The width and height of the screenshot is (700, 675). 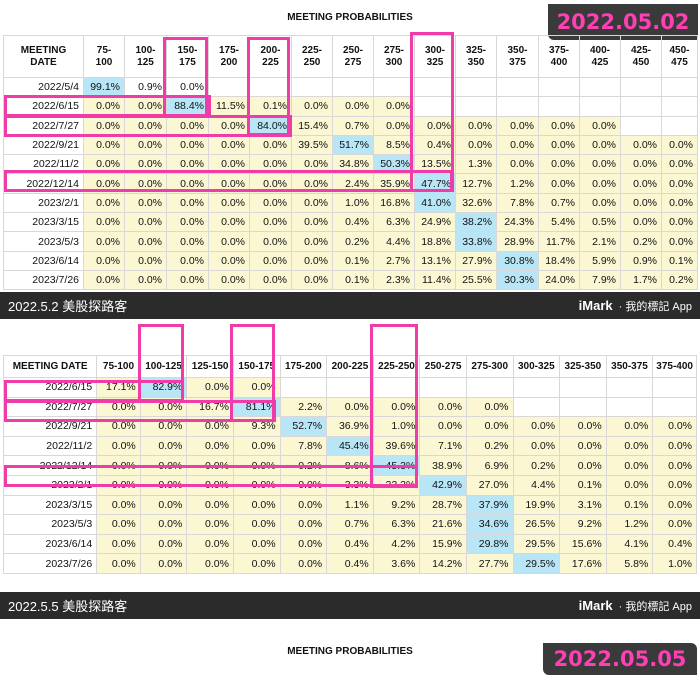 What do you see at coordinates (43, 260) in the screenshot?
I see `meeting-date-cell: 2023/6/14` at bounding box center [43, 260].